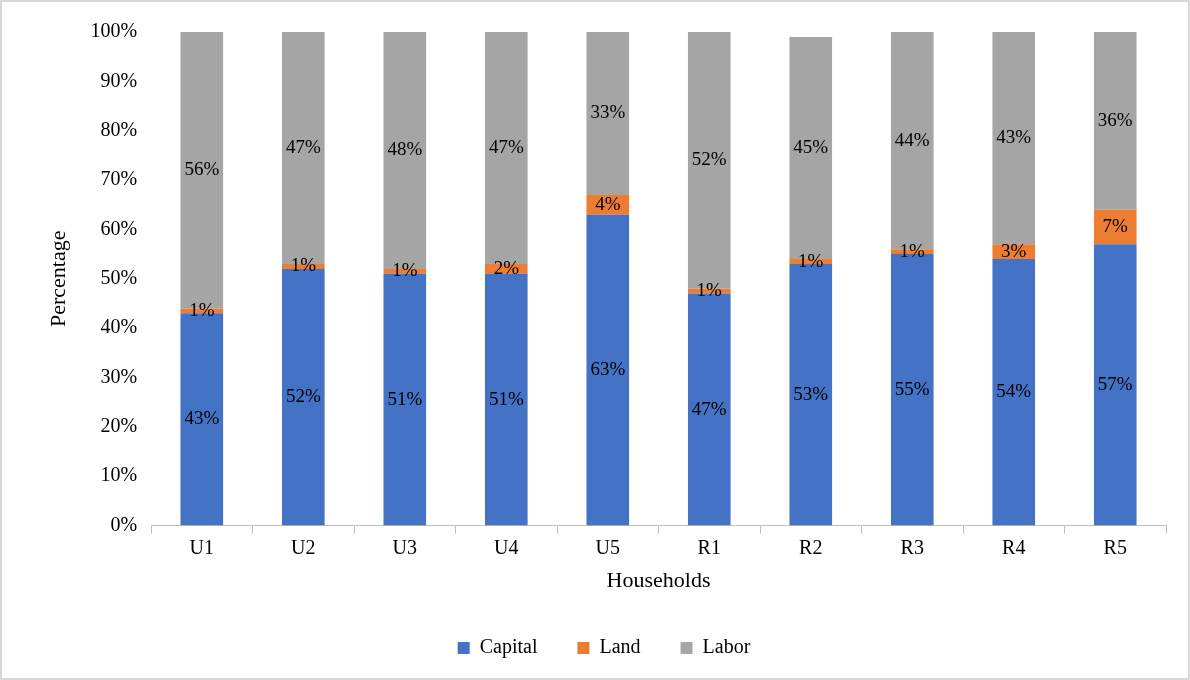 This screenshot has height=680, width=1190. What do you see at coordinates (405, 149) in the screenshot?
I see `data-label: 48%` at bounding box center [405, 149].